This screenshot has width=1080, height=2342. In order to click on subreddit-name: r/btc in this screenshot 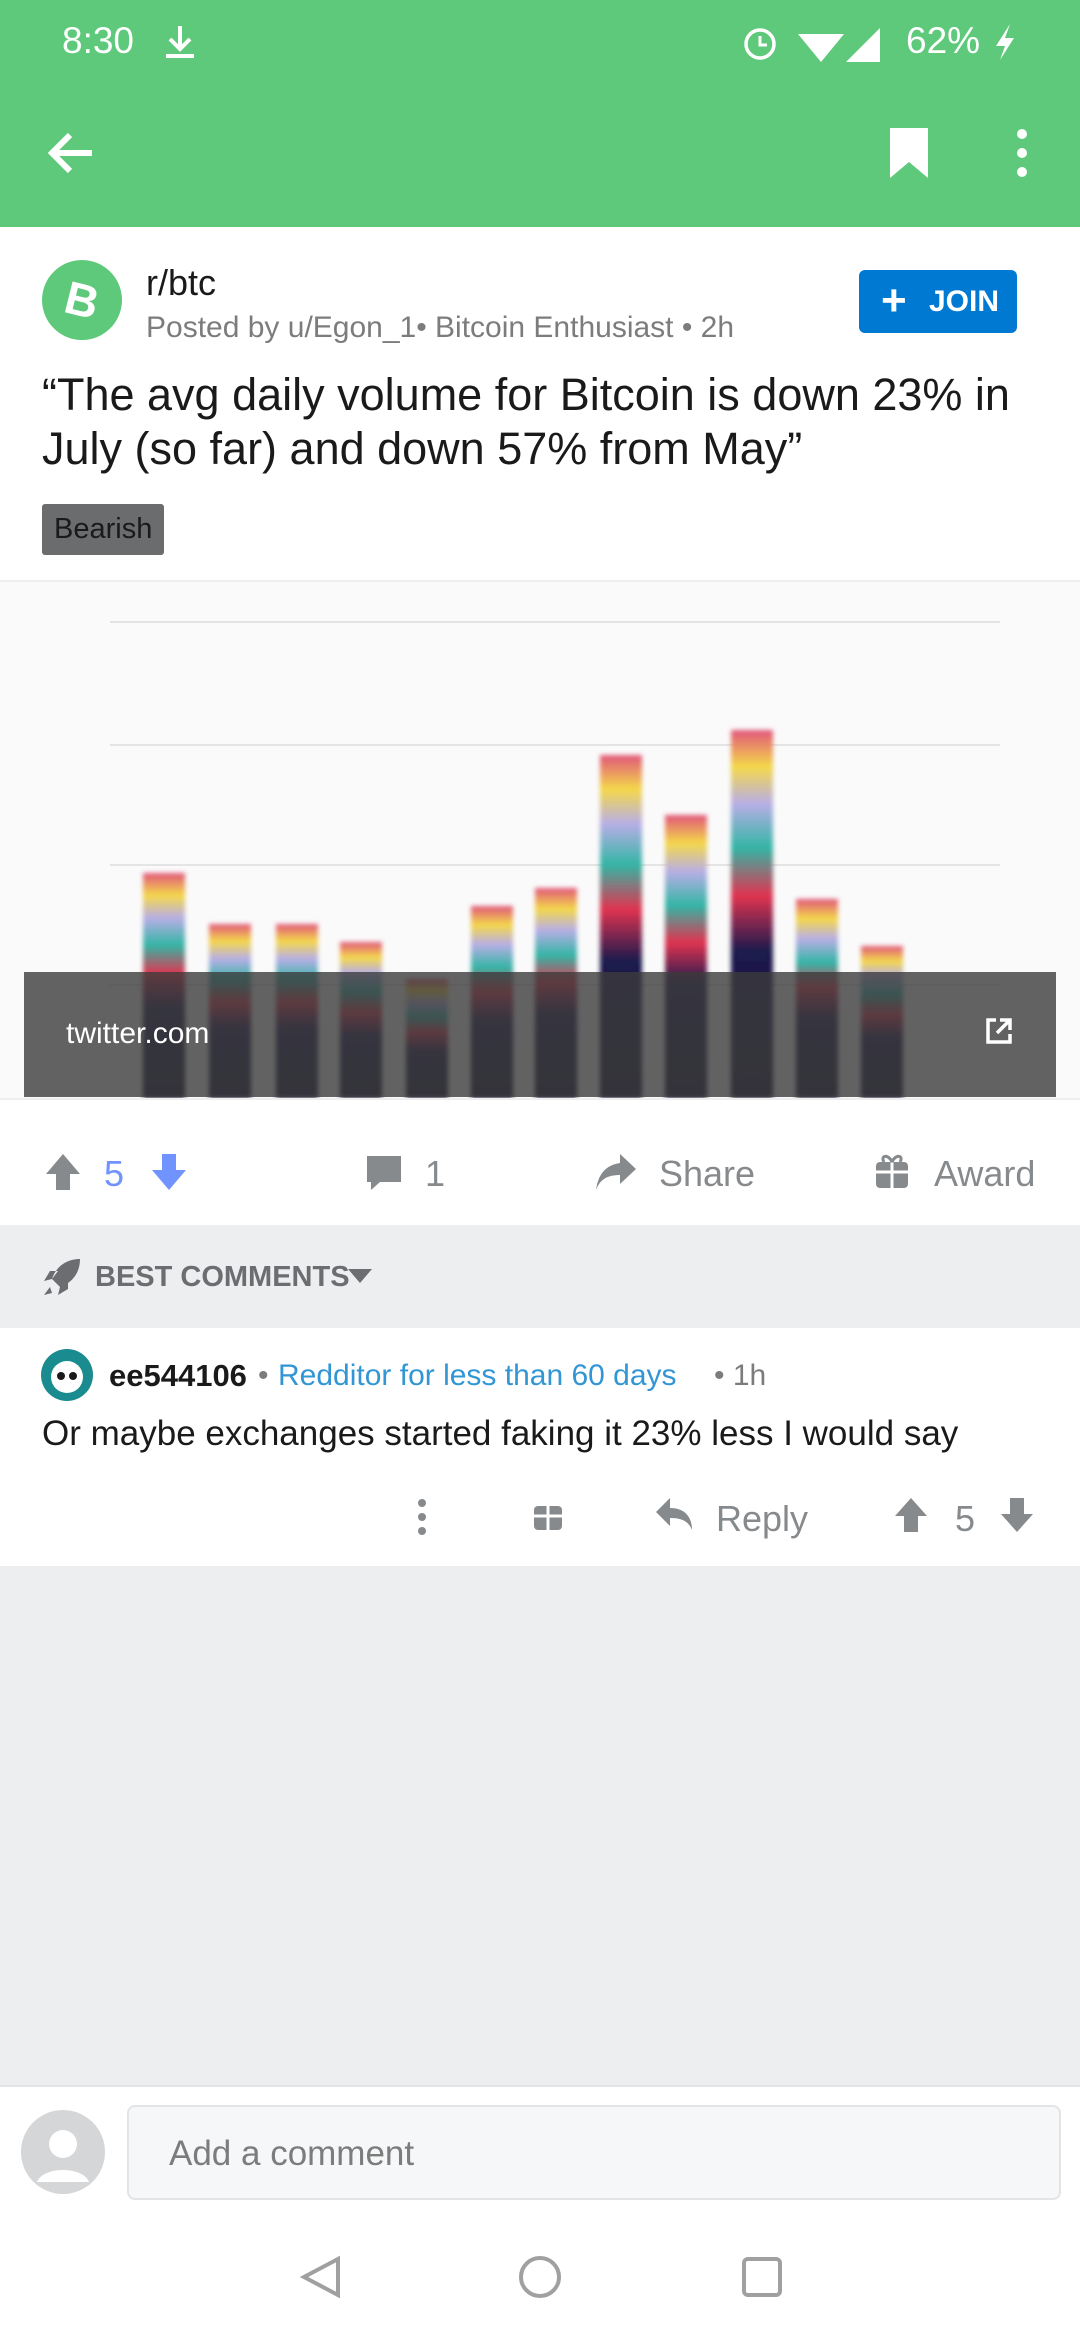, I will do `click(181, 282)`.